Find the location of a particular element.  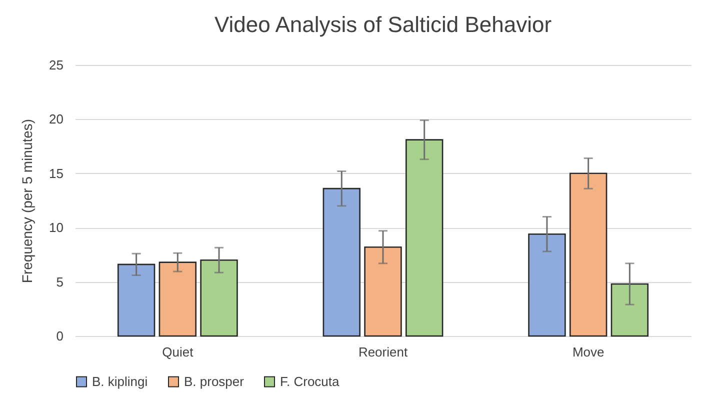

x-tick-label: Move is located at coordinates (588, 352).